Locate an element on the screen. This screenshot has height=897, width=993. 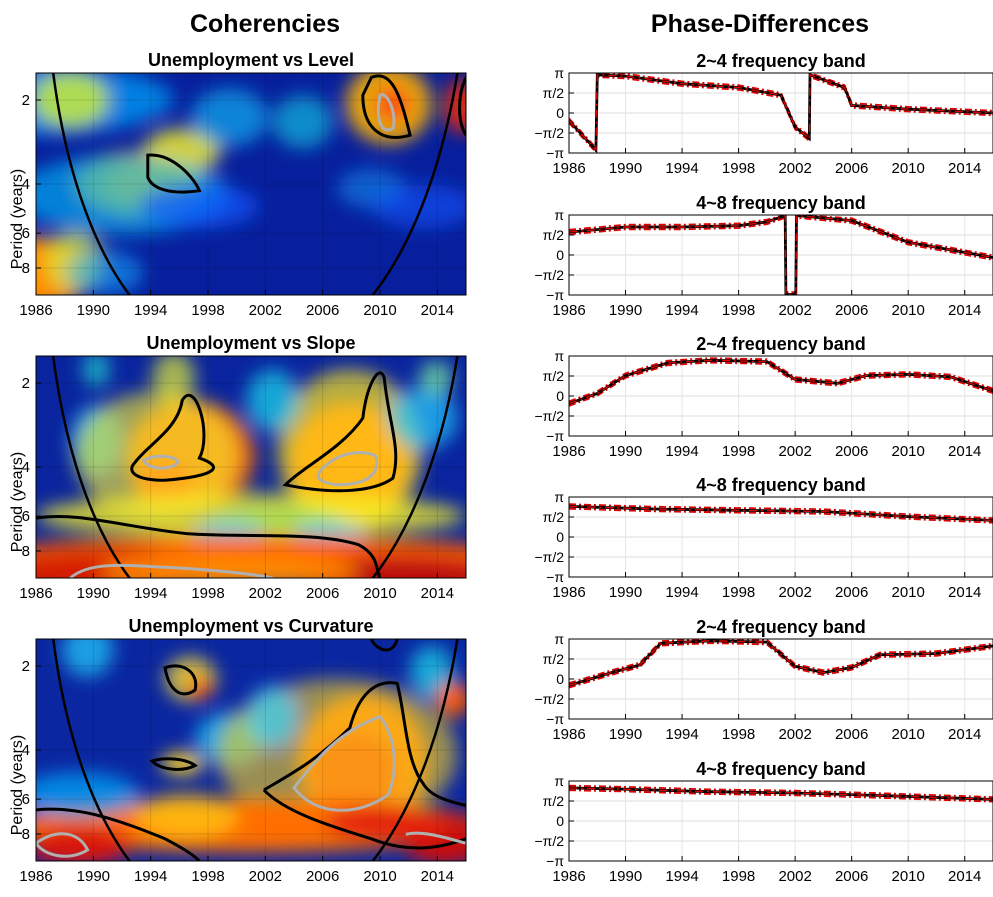
phase-panel-1-x-tick-label: 2006 is located at coordinates (851, 168).